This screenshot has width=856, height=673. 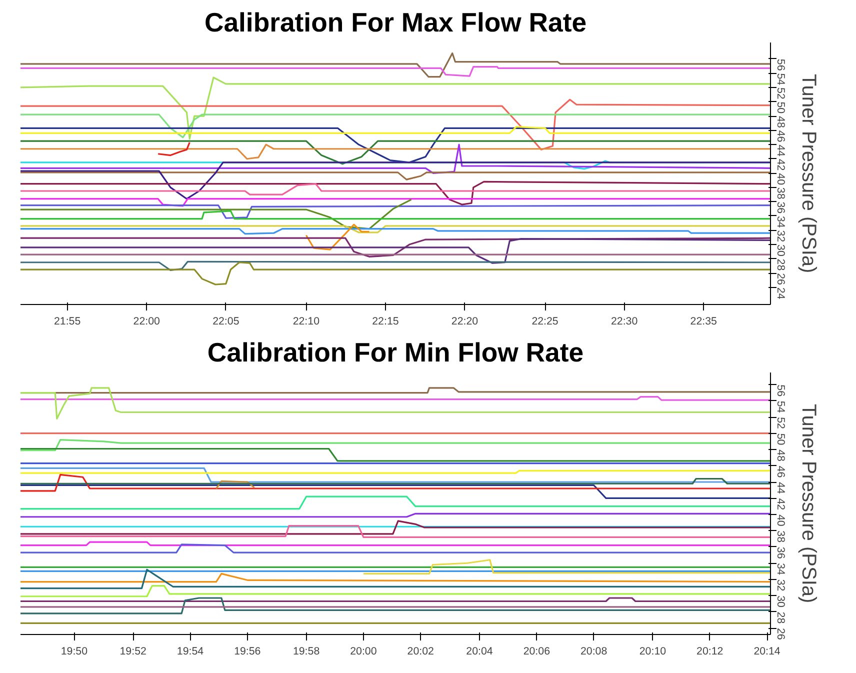 I want to click on x-tick-label: 21:55, so click(x=67, y=322).